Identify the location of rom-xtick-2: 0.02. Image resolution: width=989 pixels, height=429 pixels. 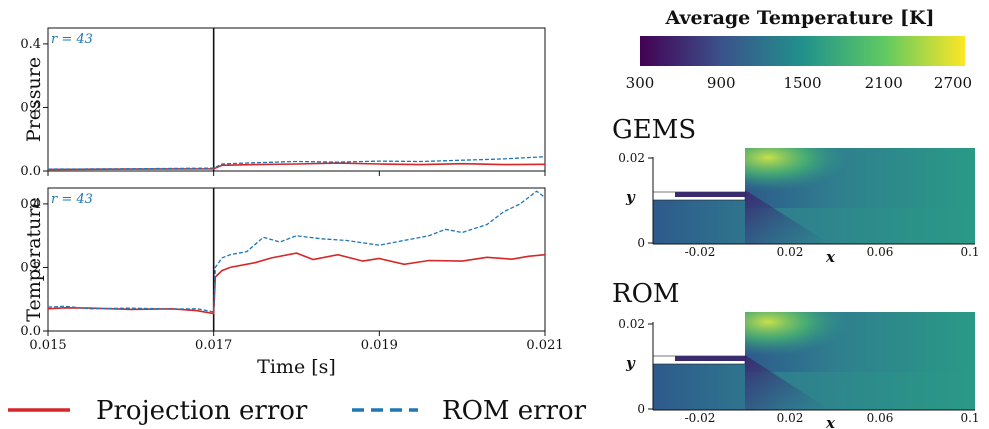
(790, 418).